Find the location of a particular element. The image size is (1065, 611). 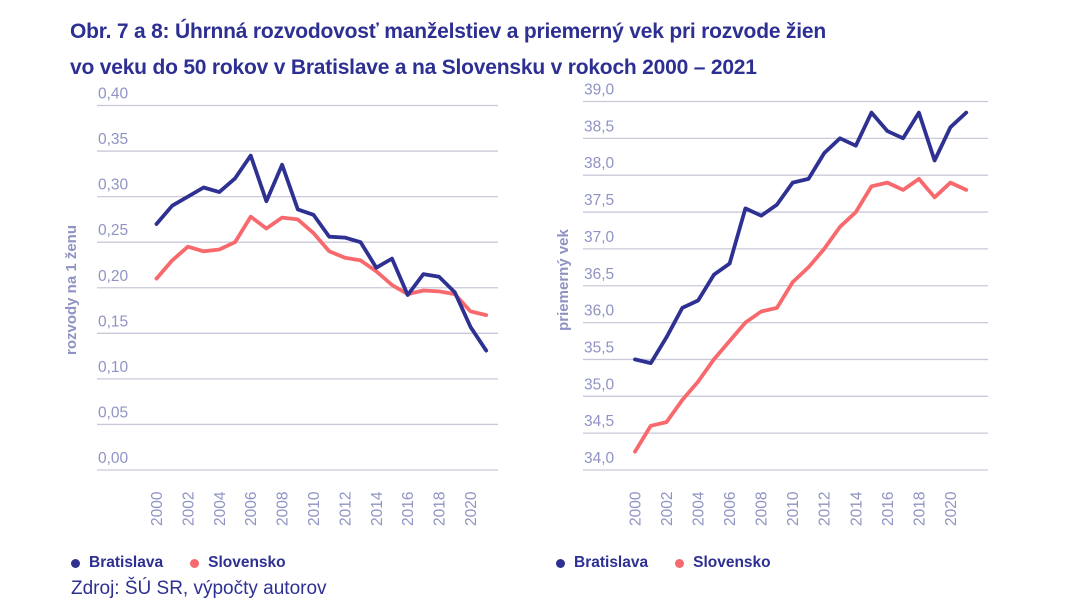

y-axis-title: rozvody na 1 ženu is located at coordinates (71, 290).